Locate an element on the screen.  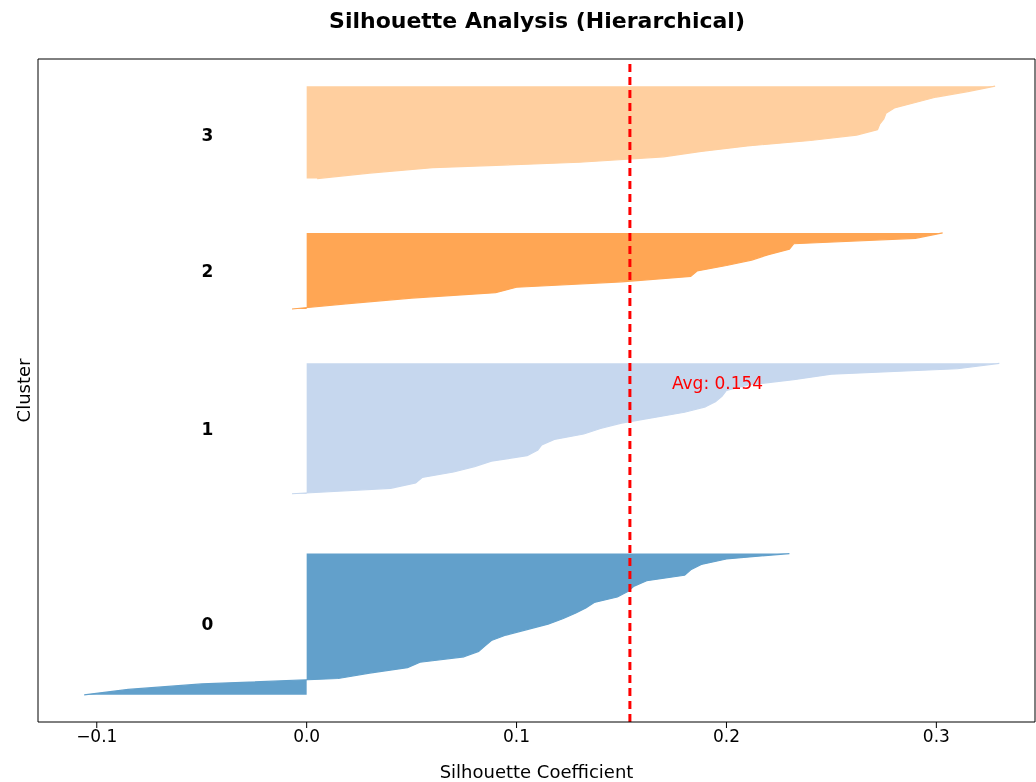
y-axis-title: Cluster is located at coordinates (24, 390).